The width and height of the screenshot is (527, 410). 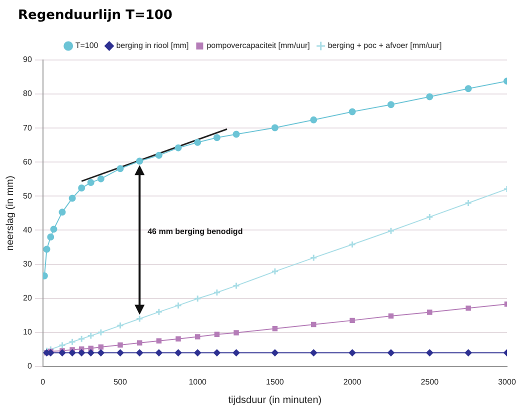 What do you see at coordinates (352, 381) in the screenshot?
I see `x-tick-label: 2000` at bounding box center [352, 381].